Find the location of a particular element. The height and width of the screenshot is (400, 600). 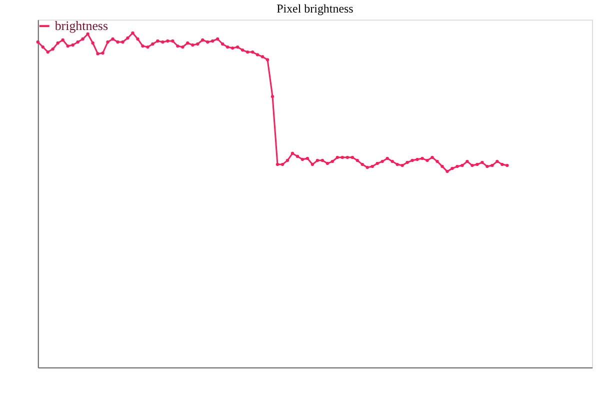

chart-title: Pixel brightness is located at coordinates (315, 9).